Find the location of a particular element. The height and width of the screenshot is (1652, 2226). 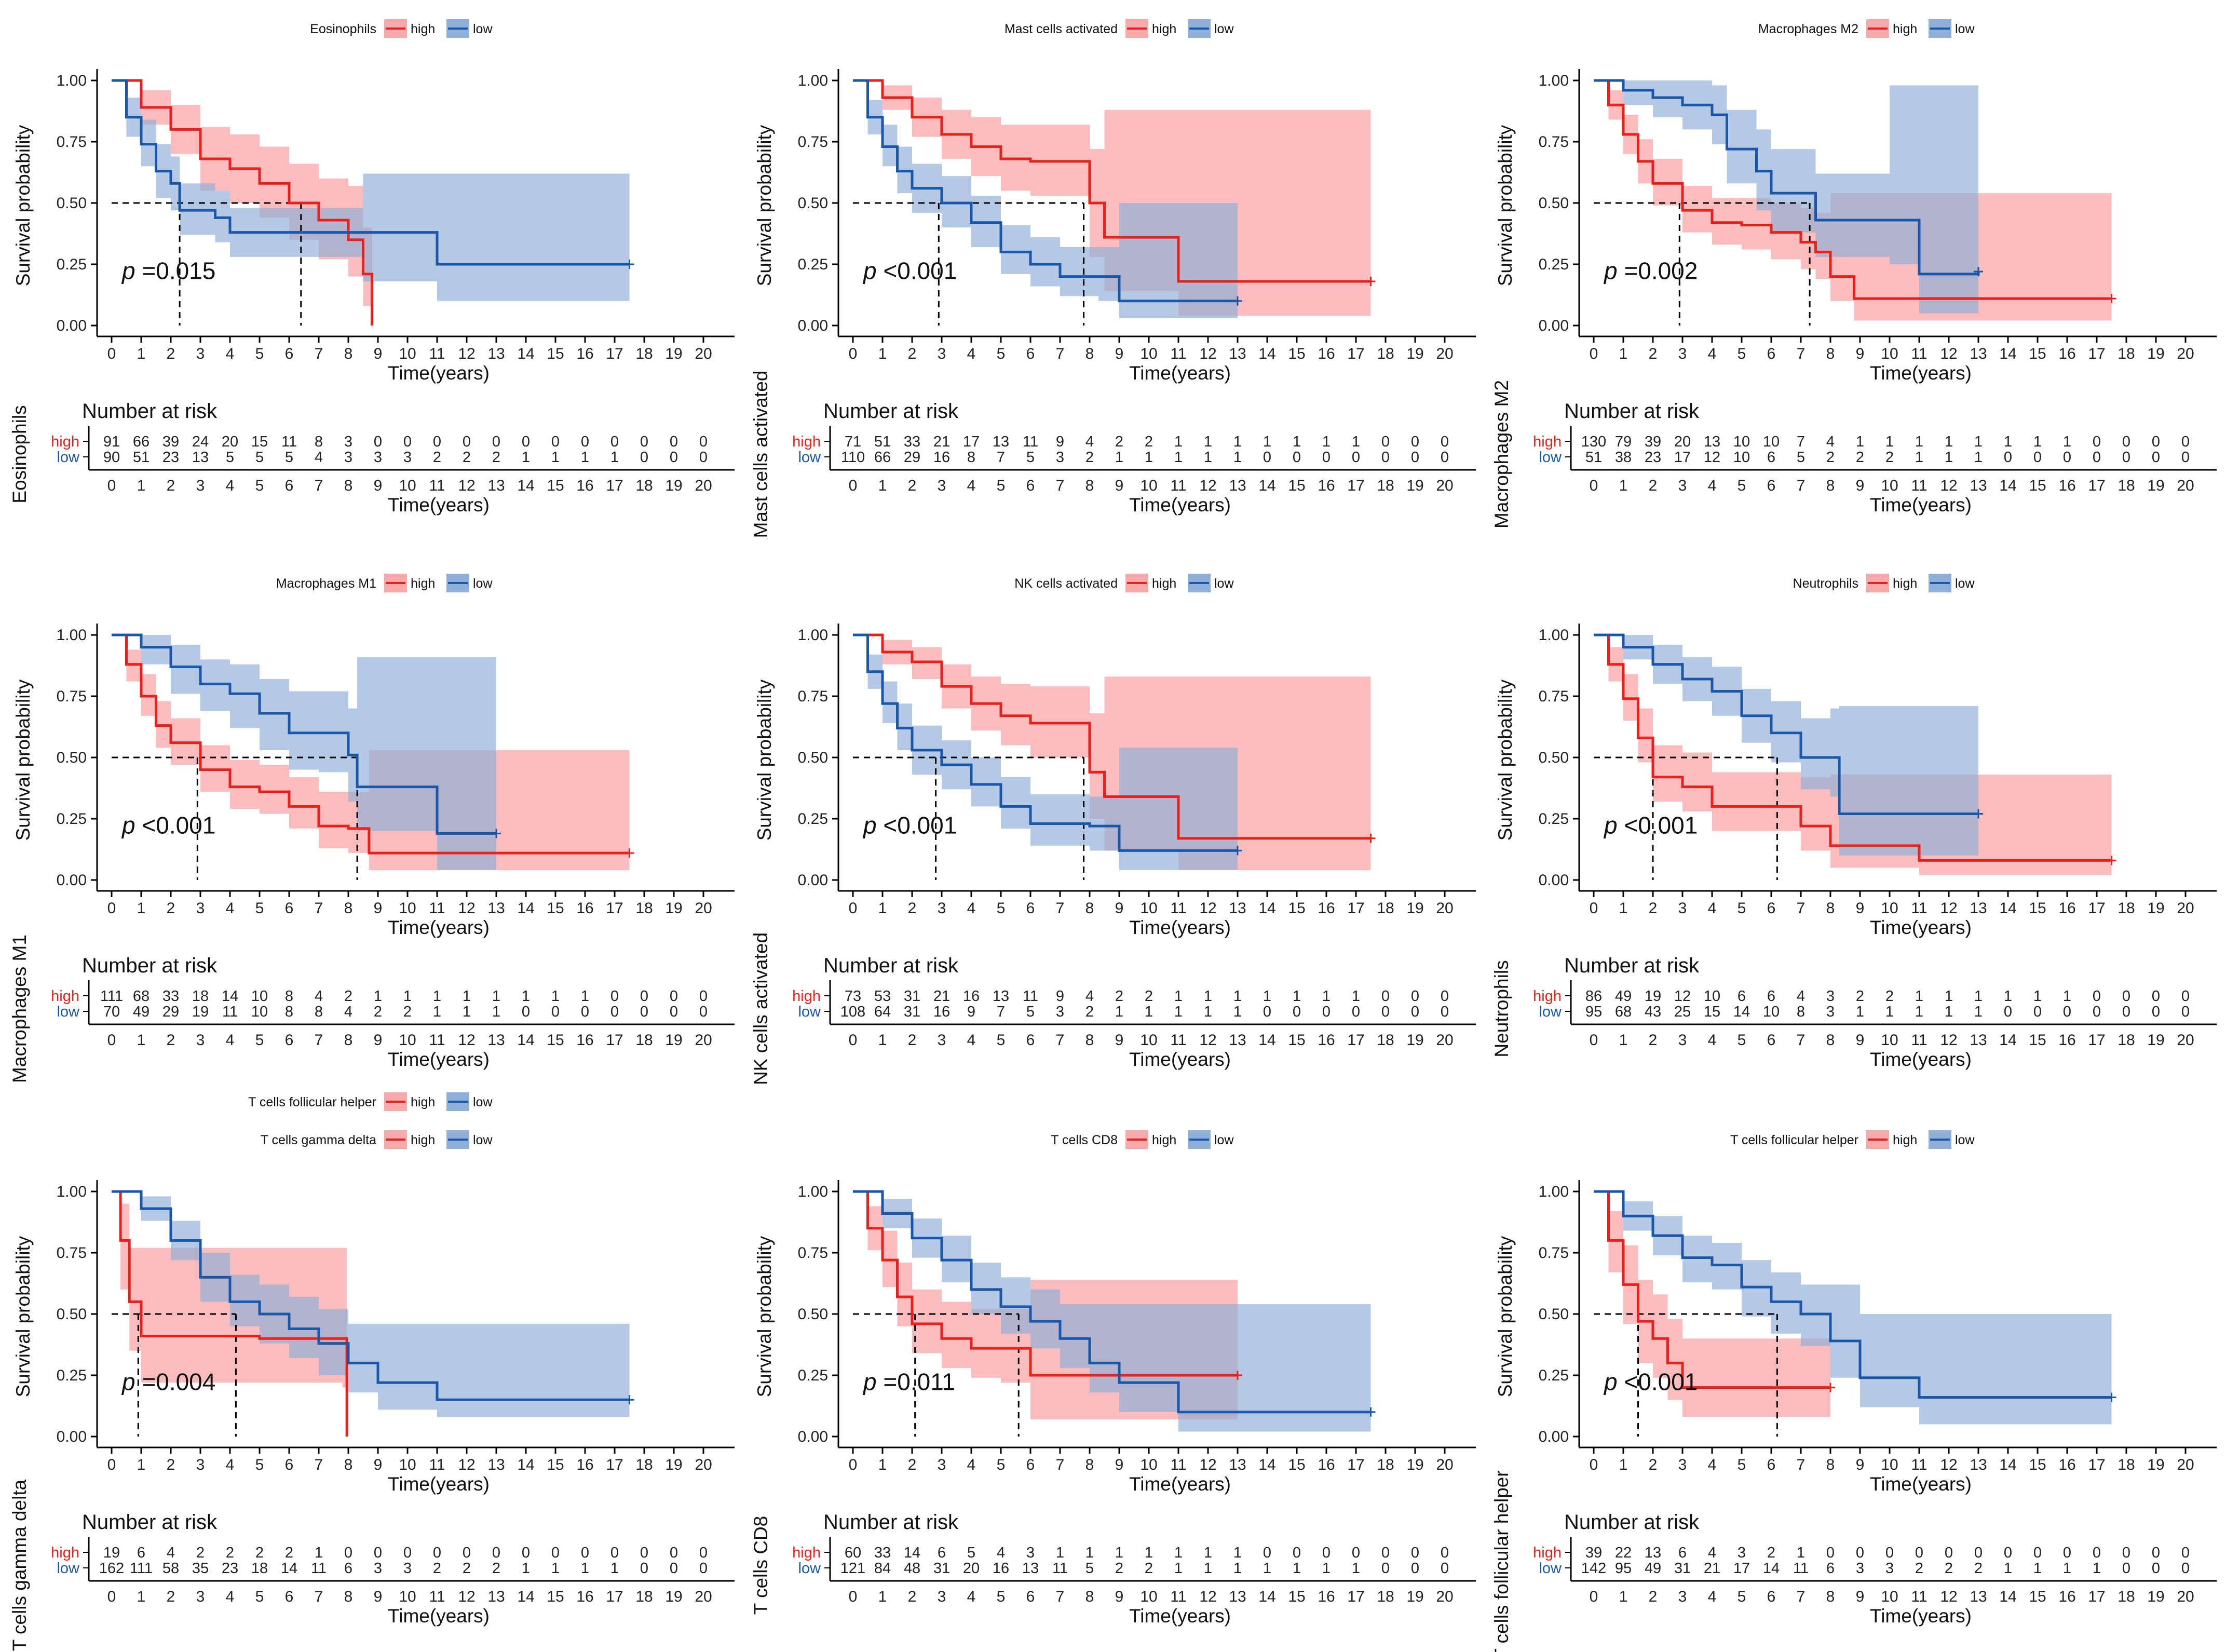

x-tick-label: 19 is located at coordinates (2155, 909).